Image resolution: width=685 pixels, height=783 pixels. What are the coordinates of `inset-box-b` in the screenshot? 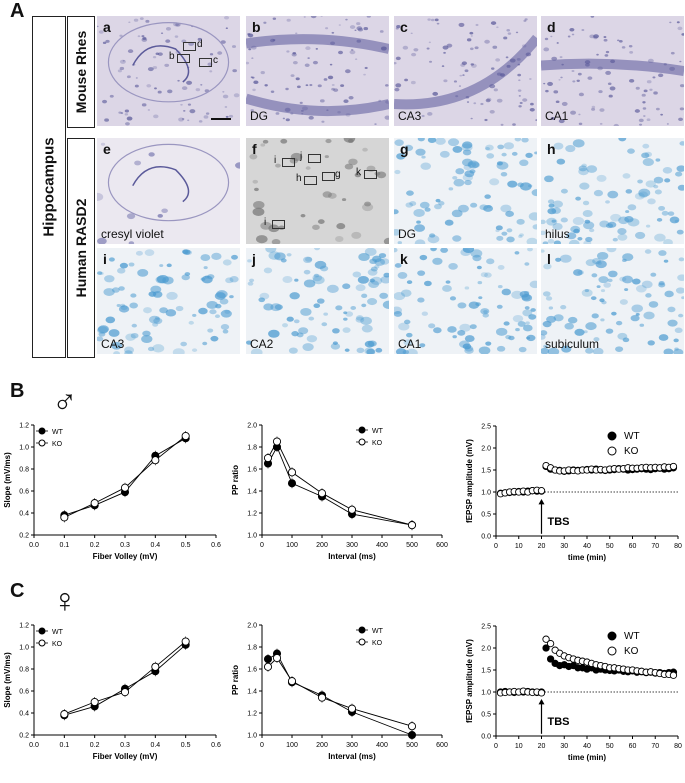 It's located at (183, 58).